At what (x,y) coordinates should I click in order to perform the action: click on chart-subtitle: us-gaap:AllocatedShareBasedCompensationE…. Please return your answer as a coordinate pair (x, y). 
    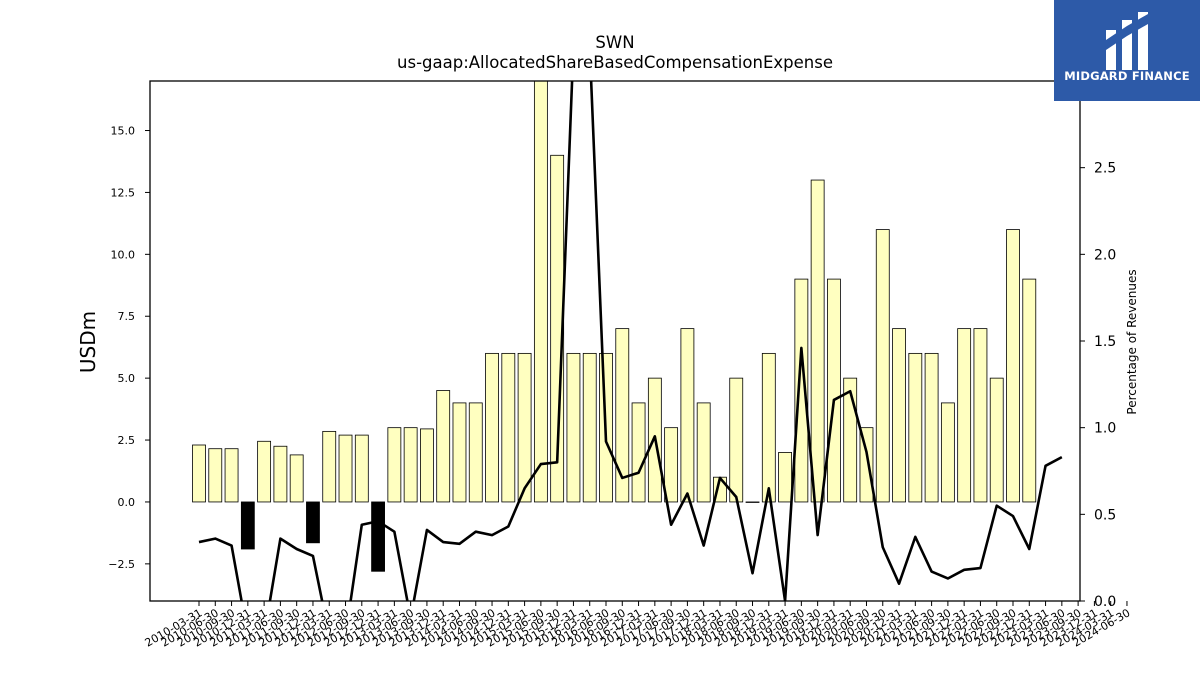
    Looking at the image, I should click on (615, 62).